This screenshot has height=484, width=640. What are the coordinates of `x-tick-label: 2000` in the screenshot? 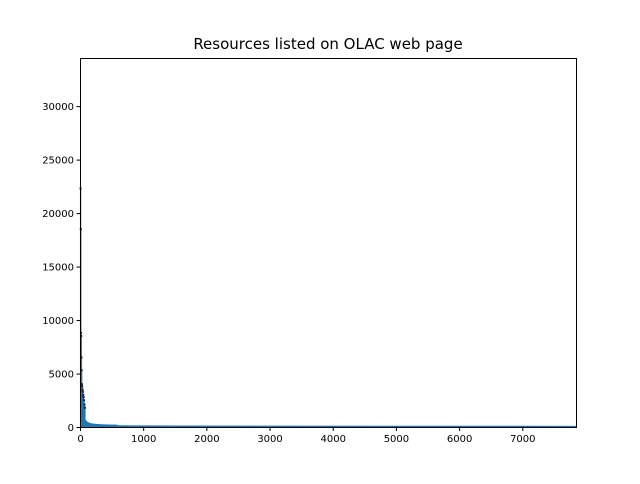 It's located at (206, 439).